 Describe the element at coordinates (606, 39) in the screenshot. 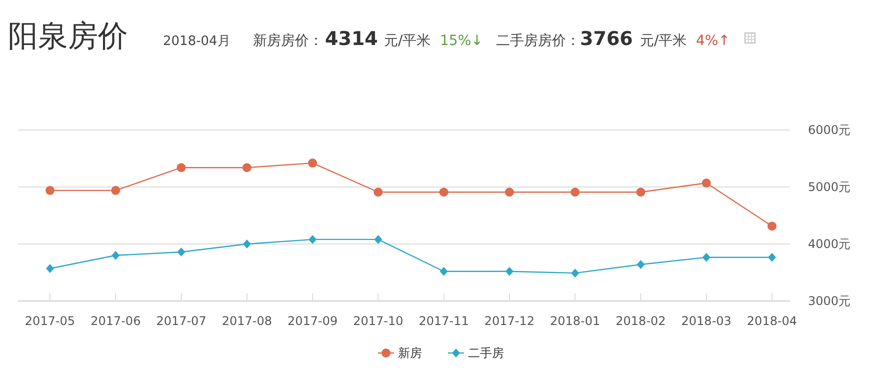

I see `text: 3766` at that location.